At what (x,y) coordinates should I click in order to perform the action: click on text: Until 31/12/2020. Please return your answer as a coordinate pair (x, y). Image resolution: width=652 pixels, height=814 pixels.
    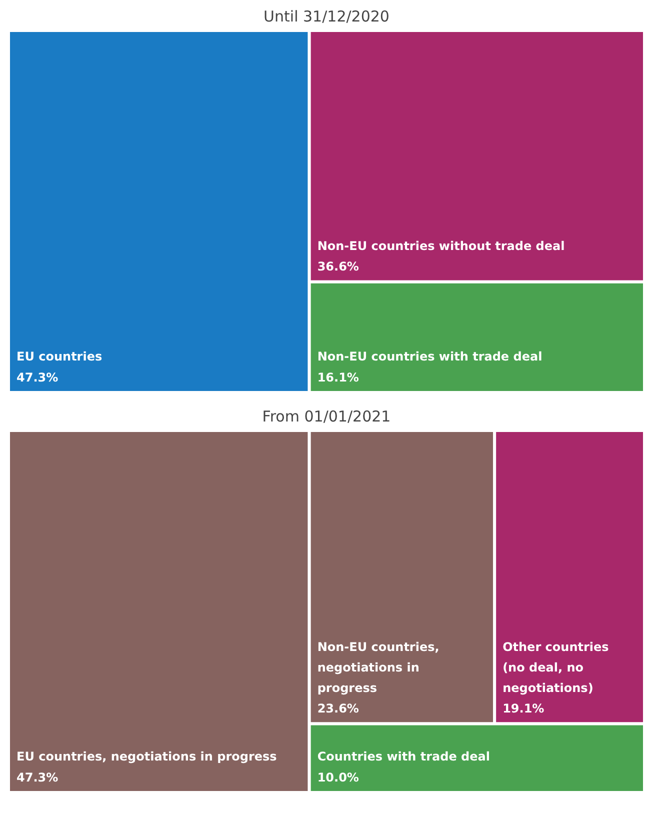
    Looking at the image, I should click on (327, 17).